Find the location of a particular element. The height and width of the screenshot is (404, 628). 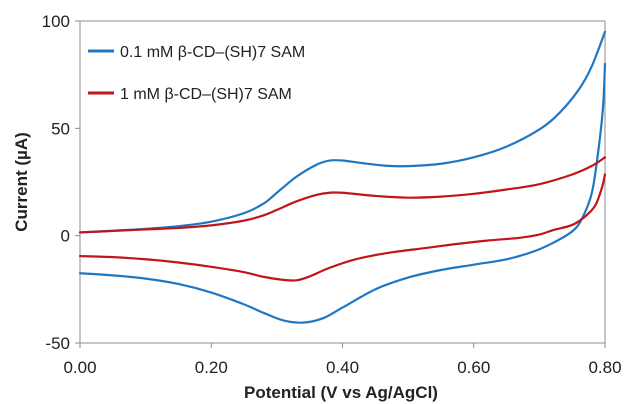

x-tick-label: 0.40 is located at coordinates (342, 367).